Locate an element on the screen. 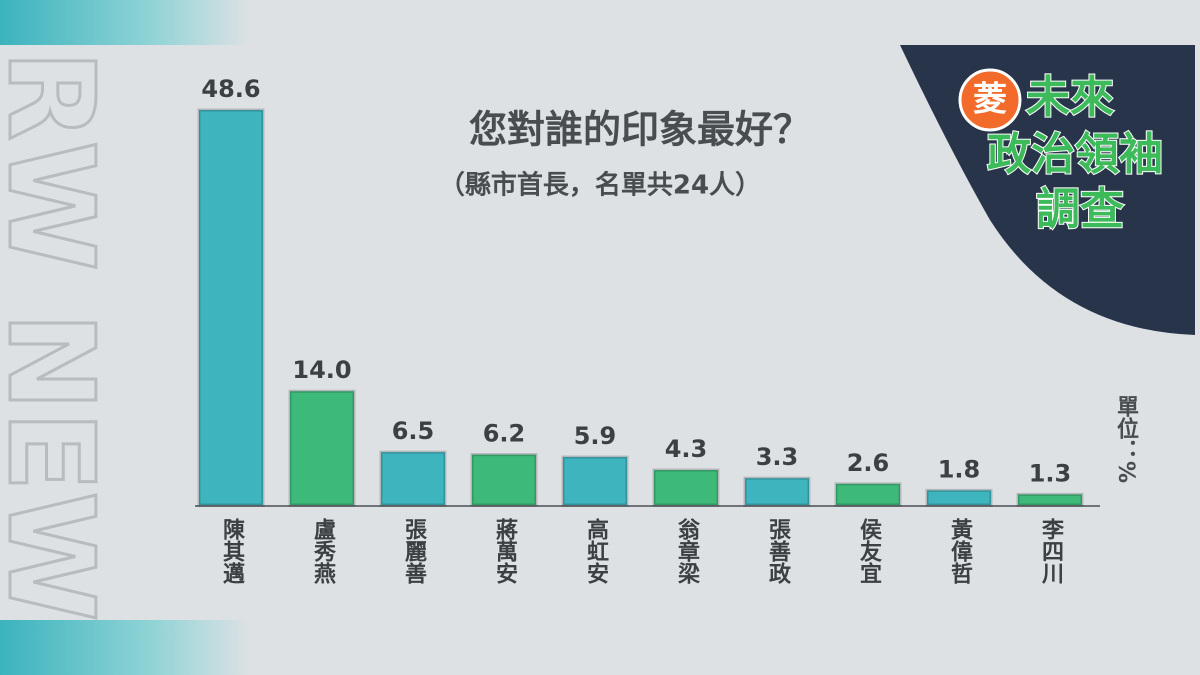 The height and width of the screenshot is (675, 1200). badge-line: 政治領袖 is located at coordinates (1075, 154).